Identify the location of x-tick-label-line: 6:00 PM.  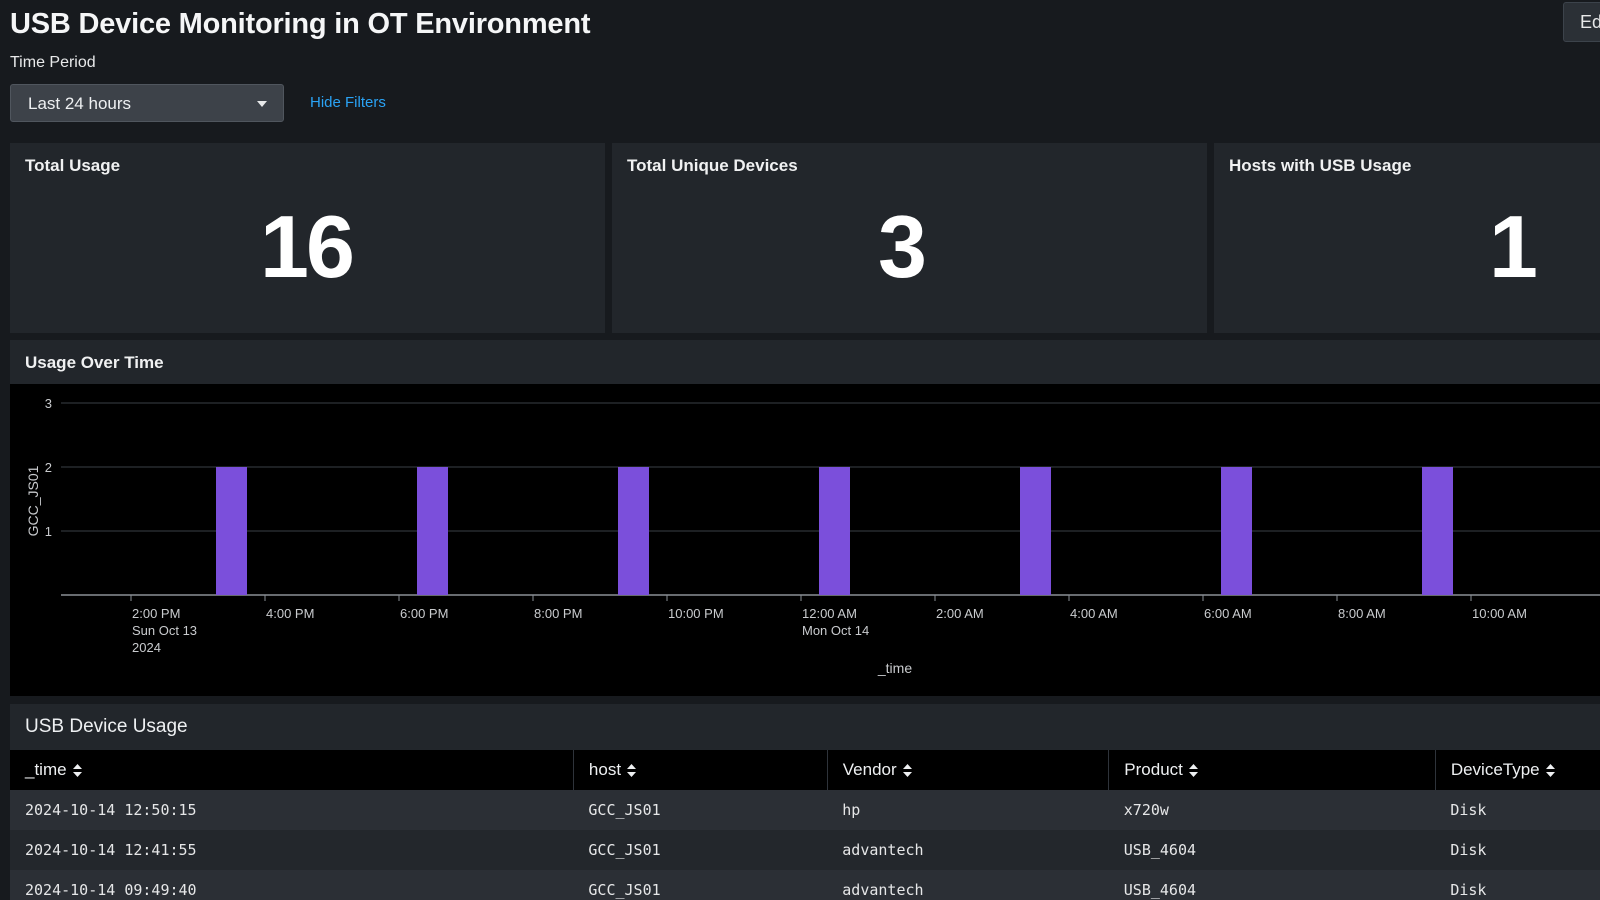
(424, 613).